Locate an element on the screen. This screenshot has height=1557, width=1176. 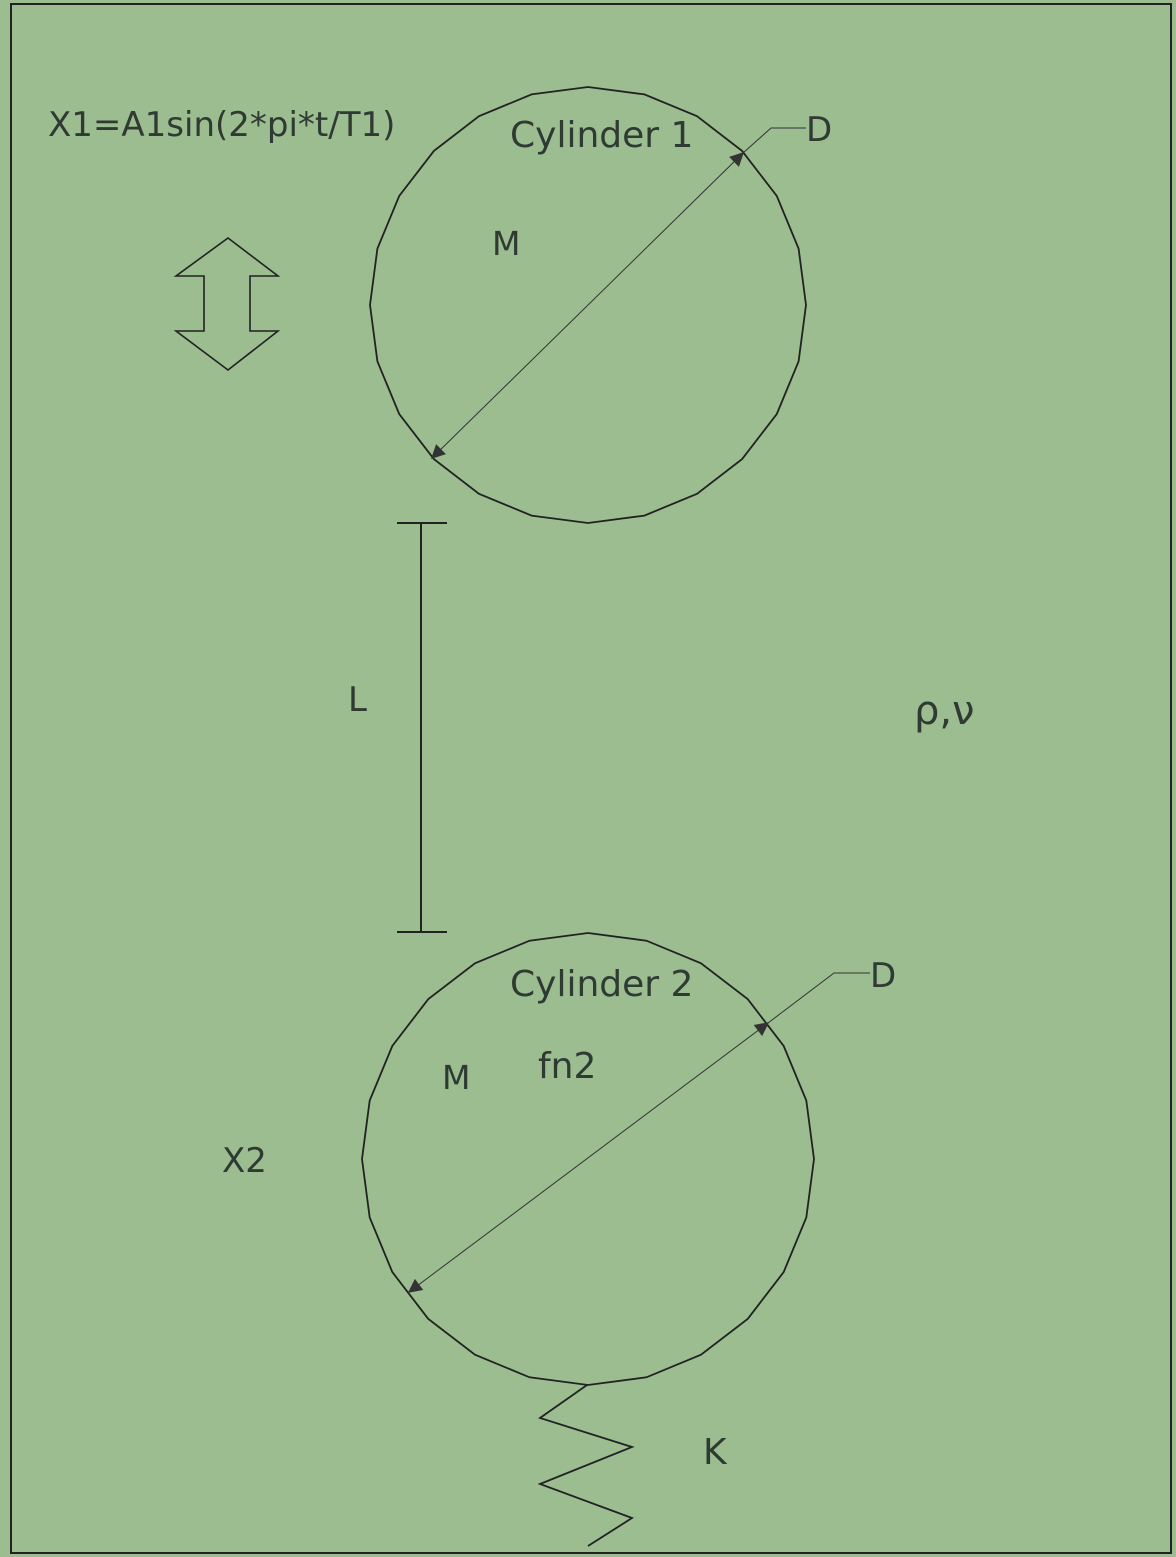
cylinder-1-circle is located at coordinates (588, 305).